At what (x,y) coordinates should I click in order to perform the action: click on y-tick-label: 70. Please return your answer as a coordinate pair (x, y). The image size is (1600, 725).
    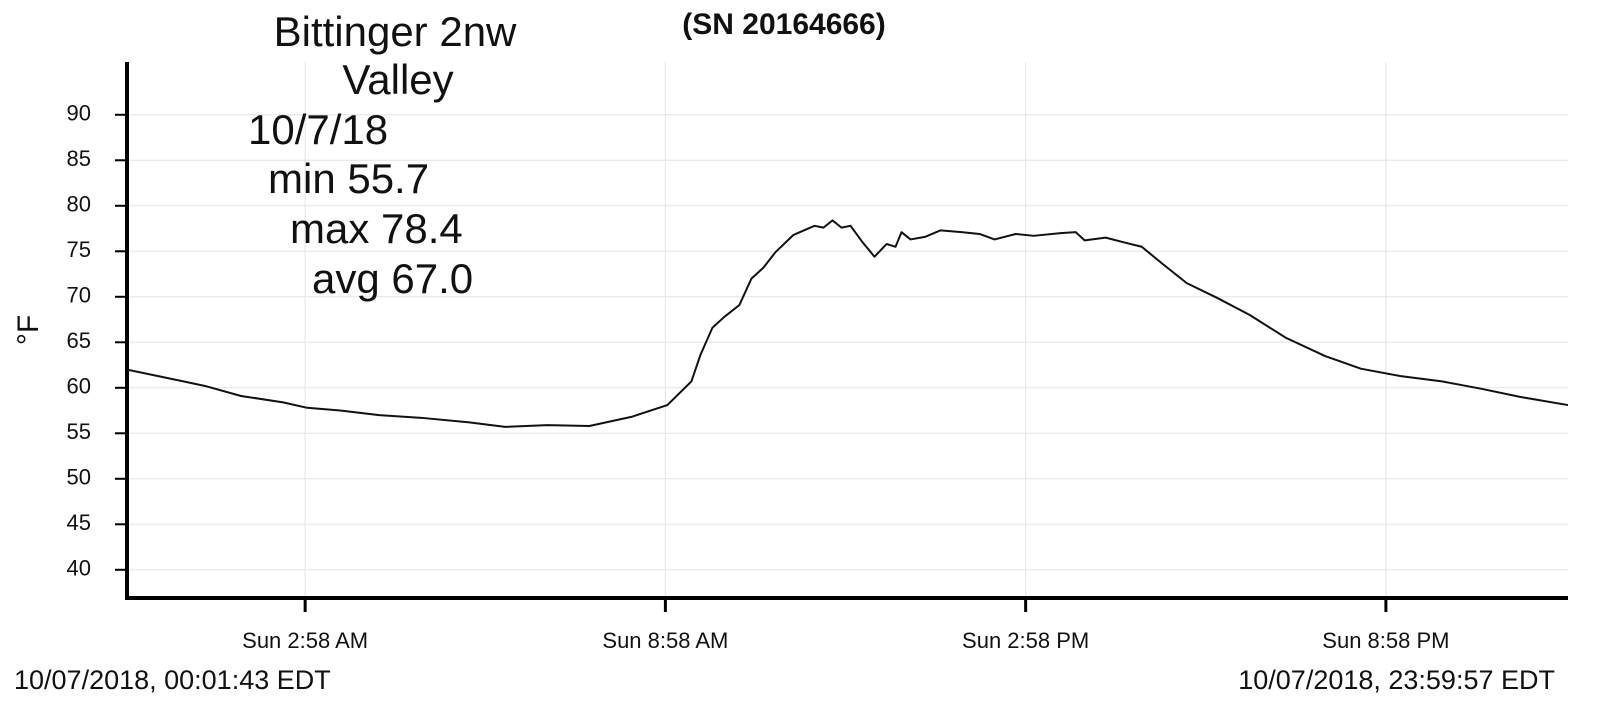
    Looking at the image, I should click on (79, 295).